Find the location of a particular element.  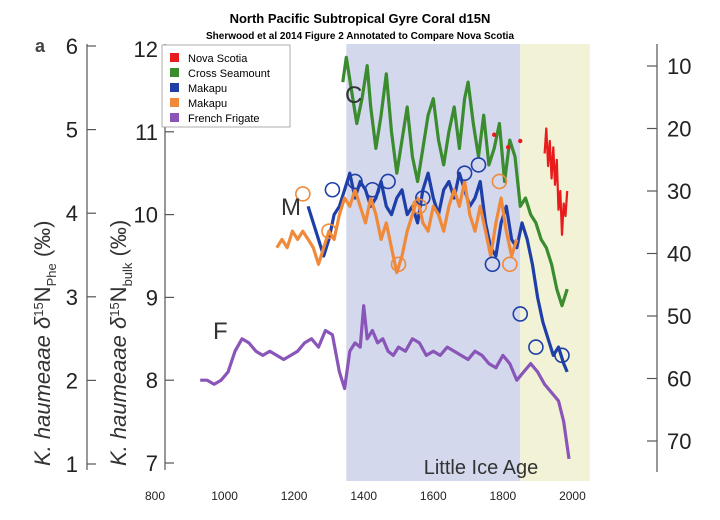

legend-swatch-cross-seamount is located at coordinates (174, 72).